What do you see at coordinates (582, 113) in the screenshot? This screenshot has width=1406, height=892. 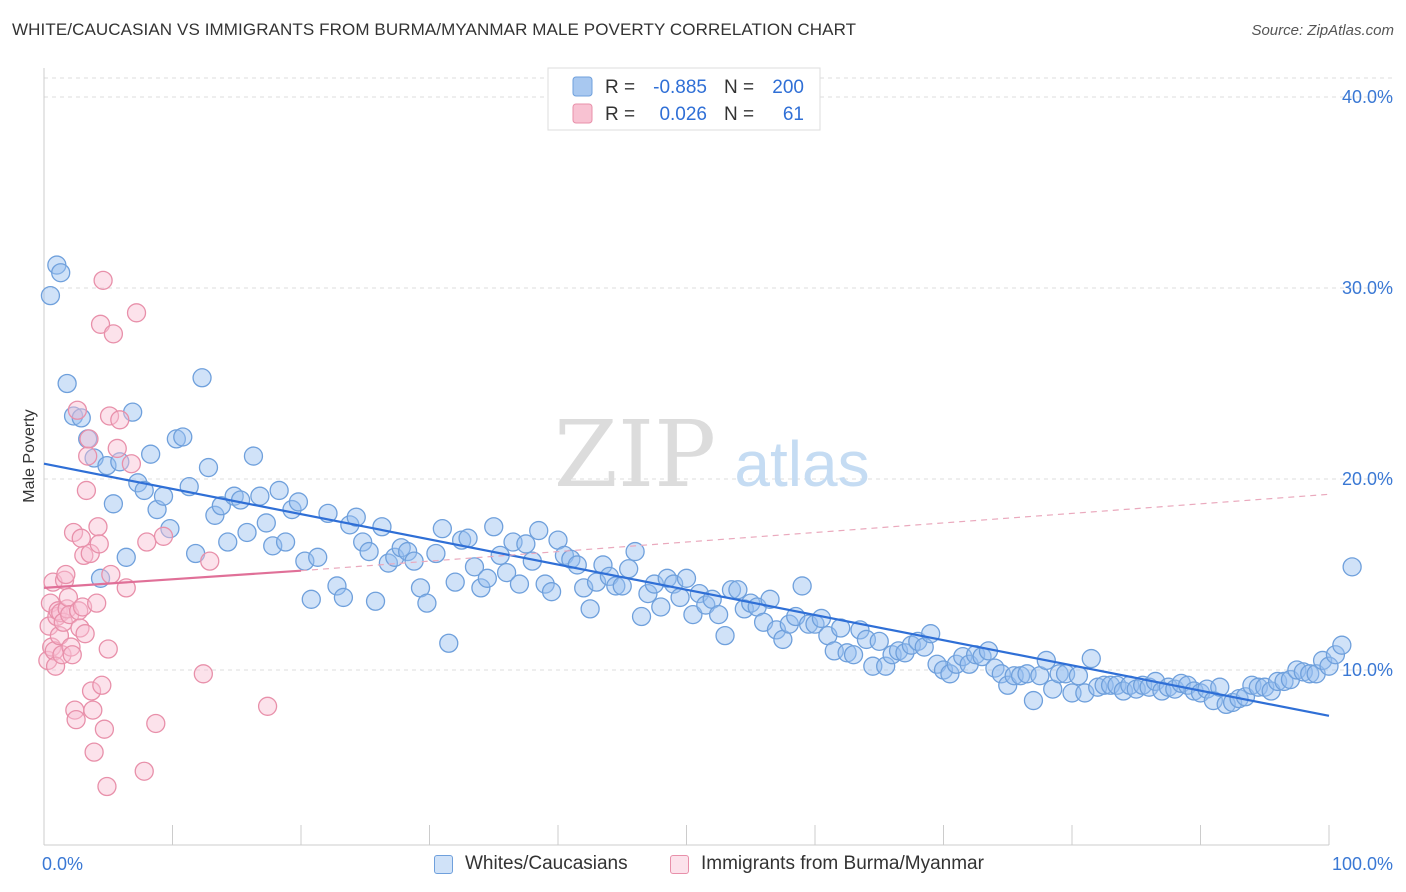 I see `stats-swatch-burma` at bounding box center [582, 113].